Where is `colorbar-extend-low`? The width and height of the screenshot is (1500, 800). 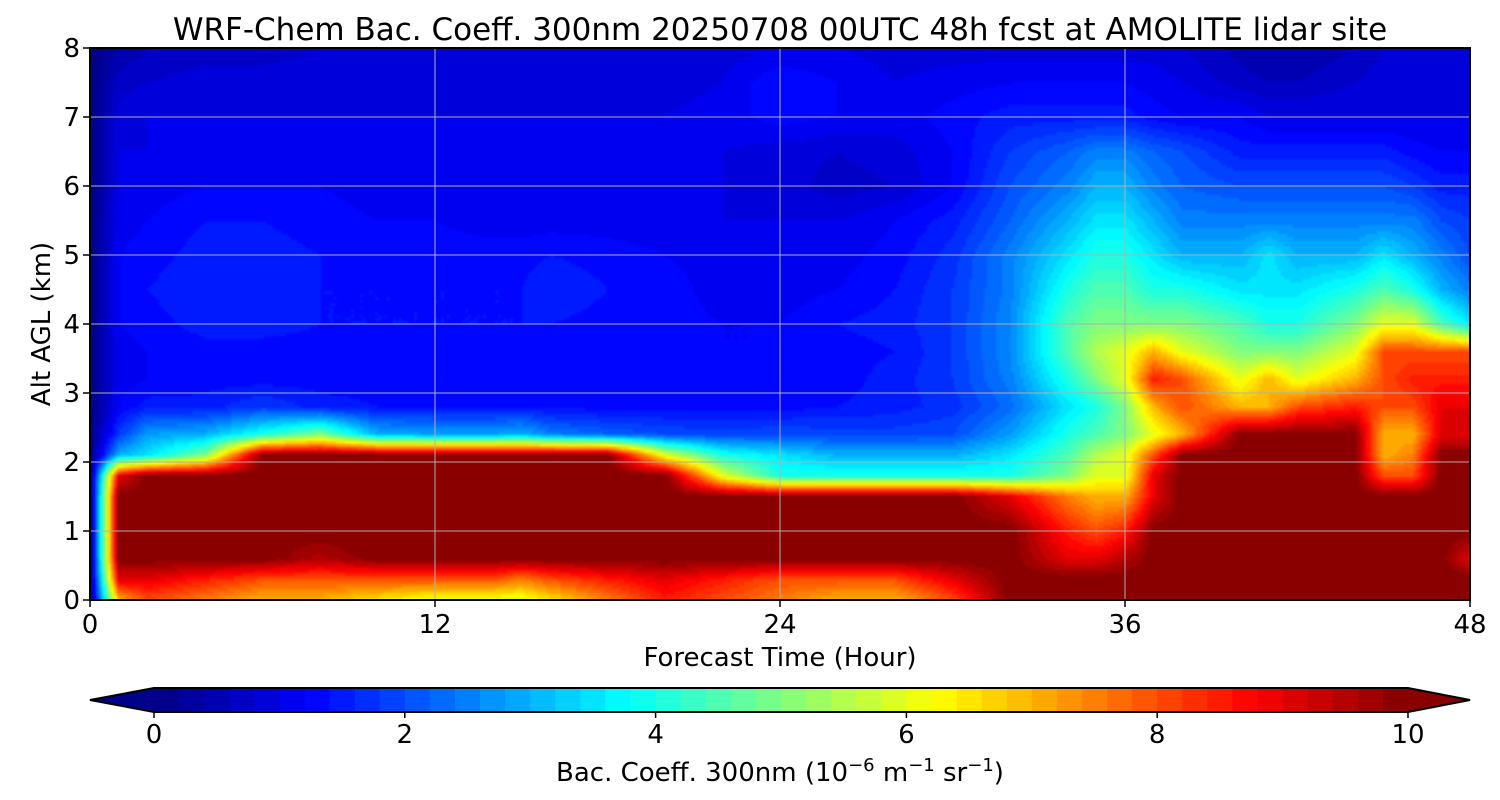 colorbar-extend-low is located at coordinates (122, 700).